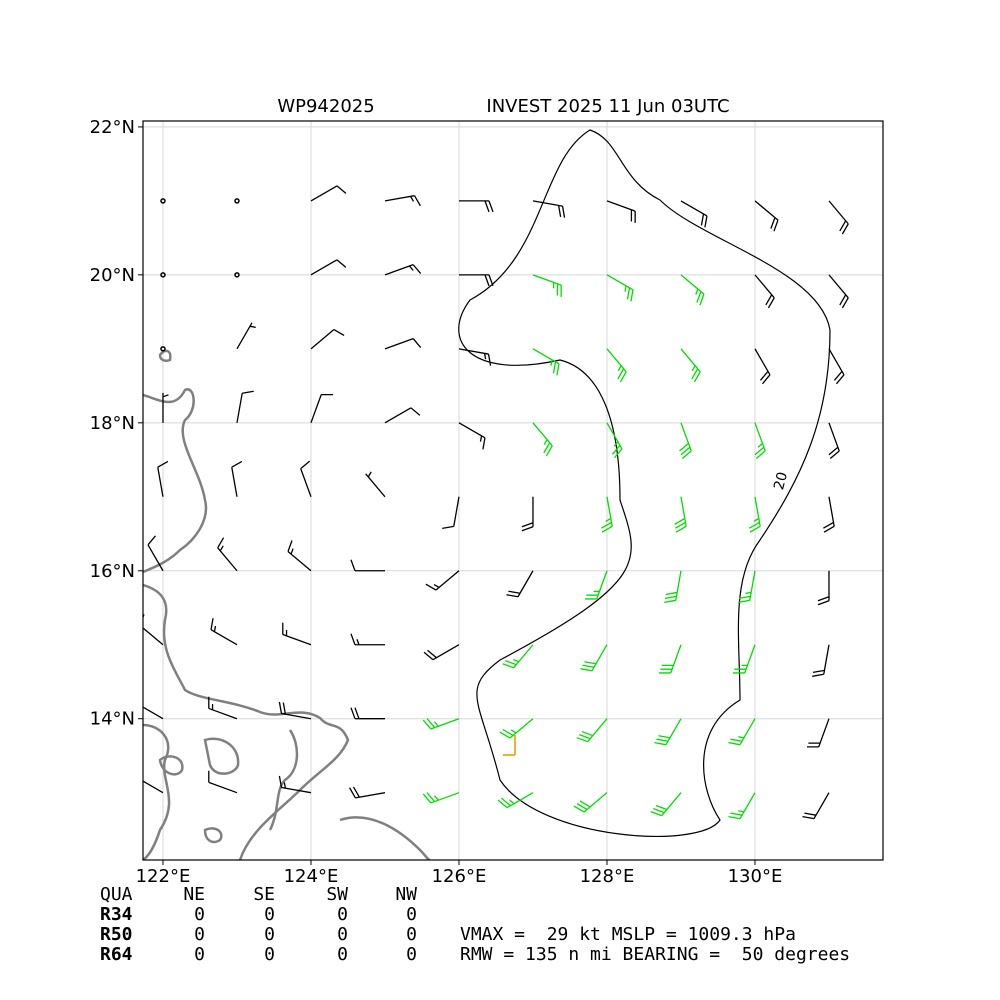  I want to click on contour-label: 20, so click(781, 480).